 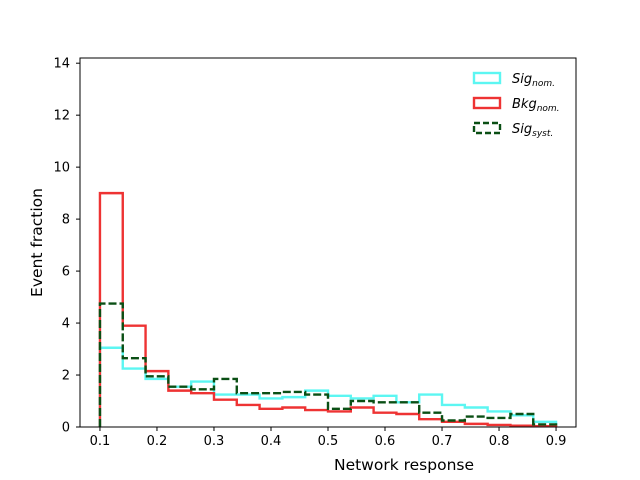 I want to click on legend-label-sub: syst., so click(x=542, y=134).